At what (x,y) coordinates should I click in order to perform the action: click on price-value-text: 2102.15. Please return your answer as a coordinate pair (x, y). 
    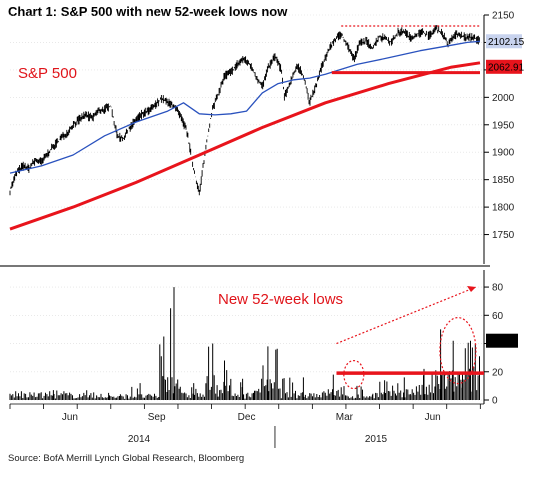
    Looking at the image, I should click on (506, 42).